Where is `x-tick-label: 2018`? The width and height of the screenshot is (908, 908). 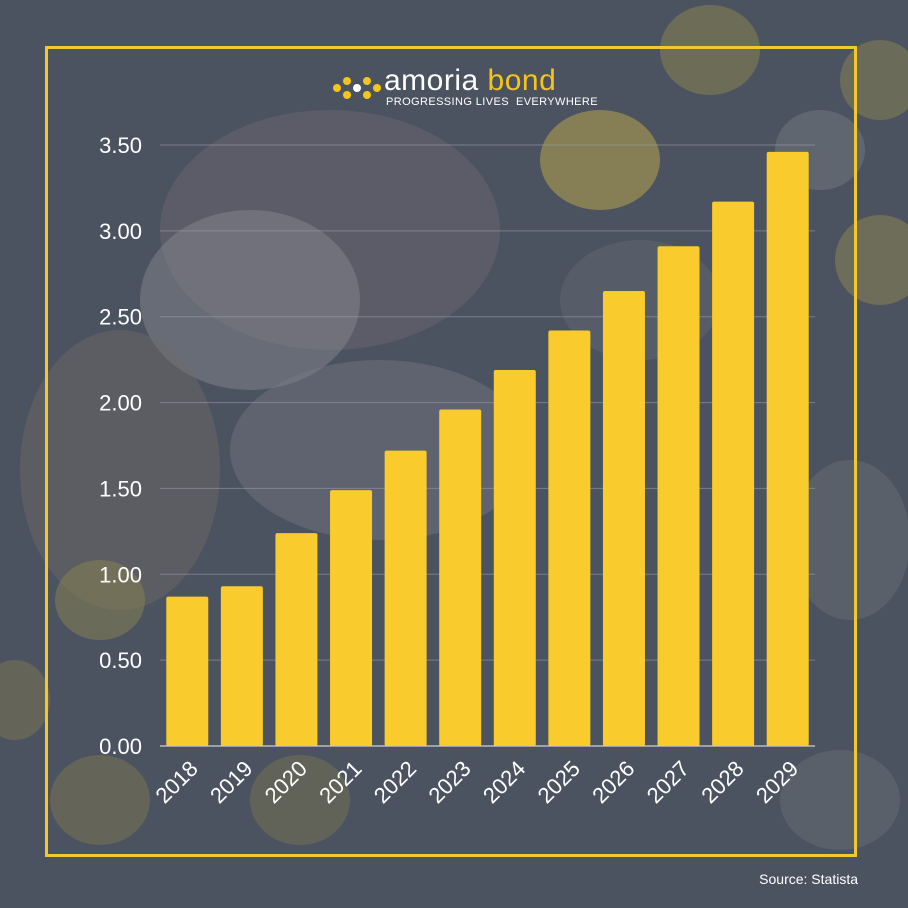
x-tick-label: 2018 is located at coordinates (177, 782).